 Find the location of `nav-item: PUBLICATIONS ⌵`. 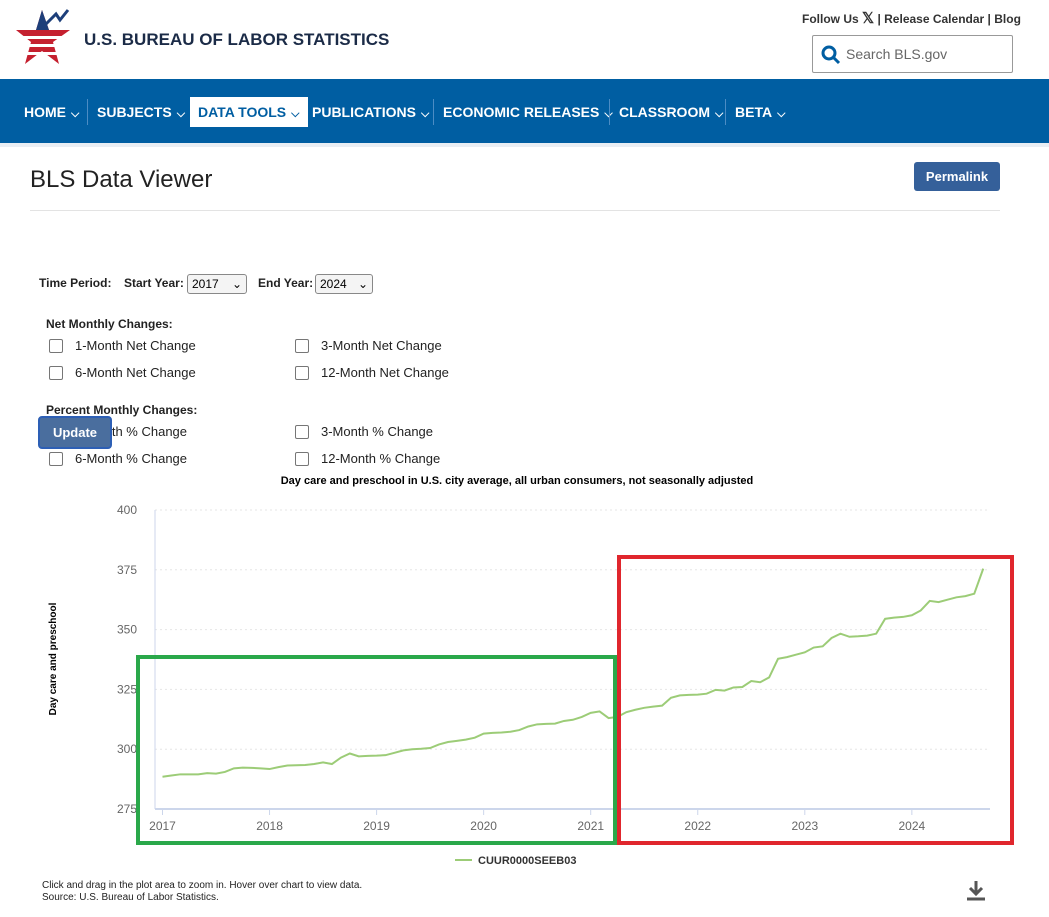

nav-item: PUBLICATIONS ⌵ is located at coordinates (370, 112).